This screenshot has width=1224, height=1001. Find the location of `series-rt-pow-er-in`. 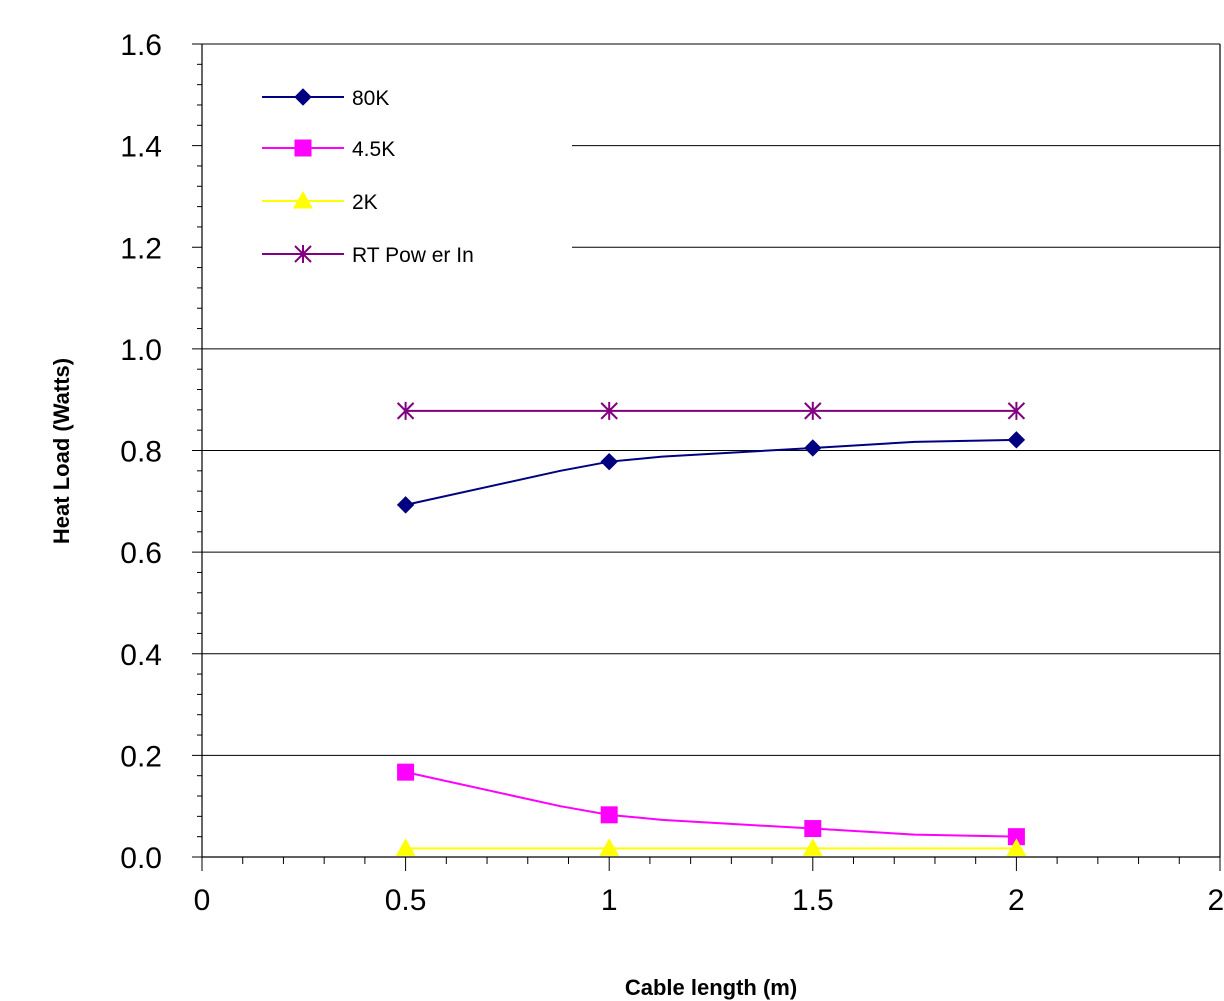

series-rt-pow-er-in is located at coordinates (711, 410).